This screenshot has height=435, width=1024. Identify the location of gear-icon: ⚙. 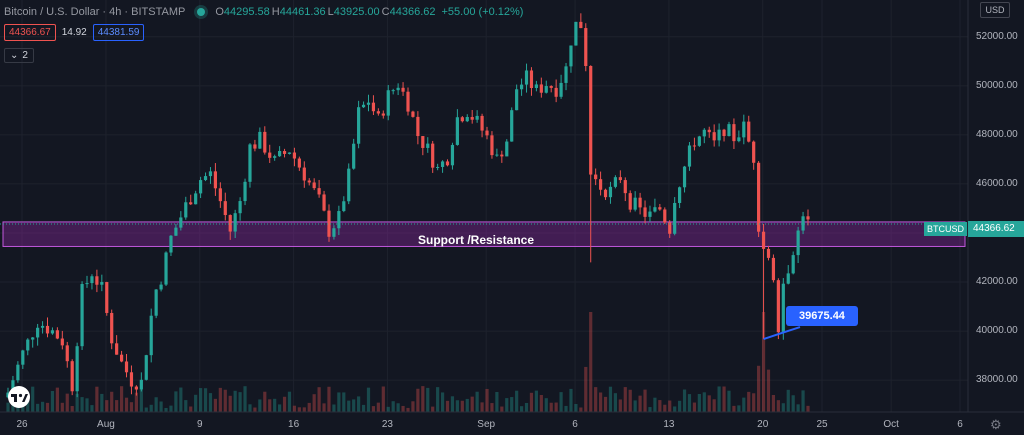
(996, 424).